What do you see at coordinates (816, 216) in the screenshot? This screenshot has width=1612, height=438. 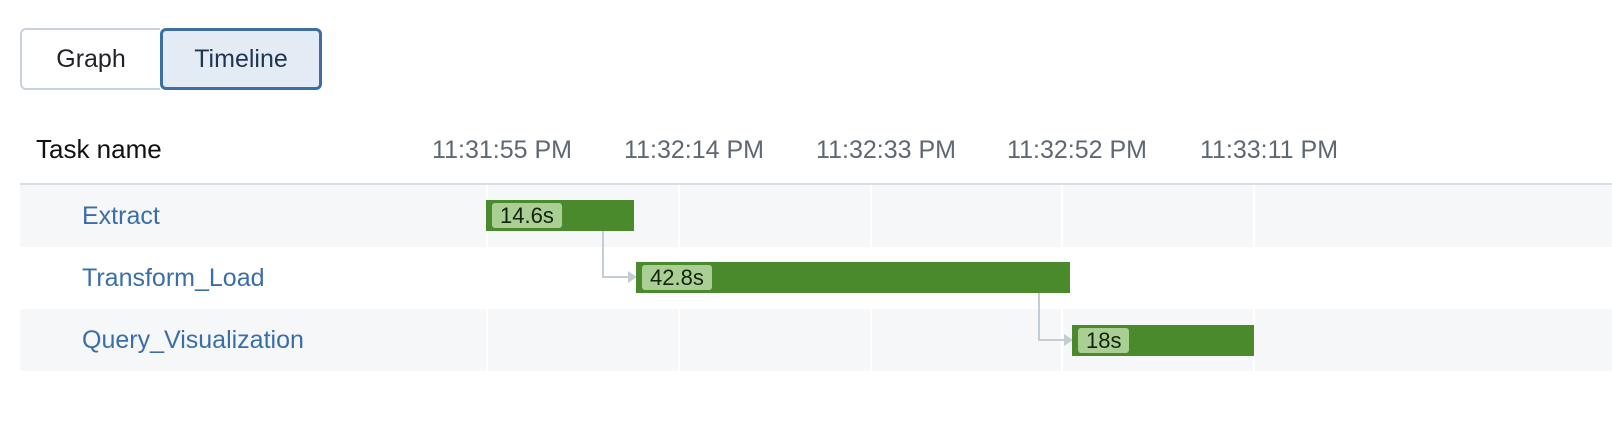 I see `task-row: Extract` at bounding box center [816, 216].